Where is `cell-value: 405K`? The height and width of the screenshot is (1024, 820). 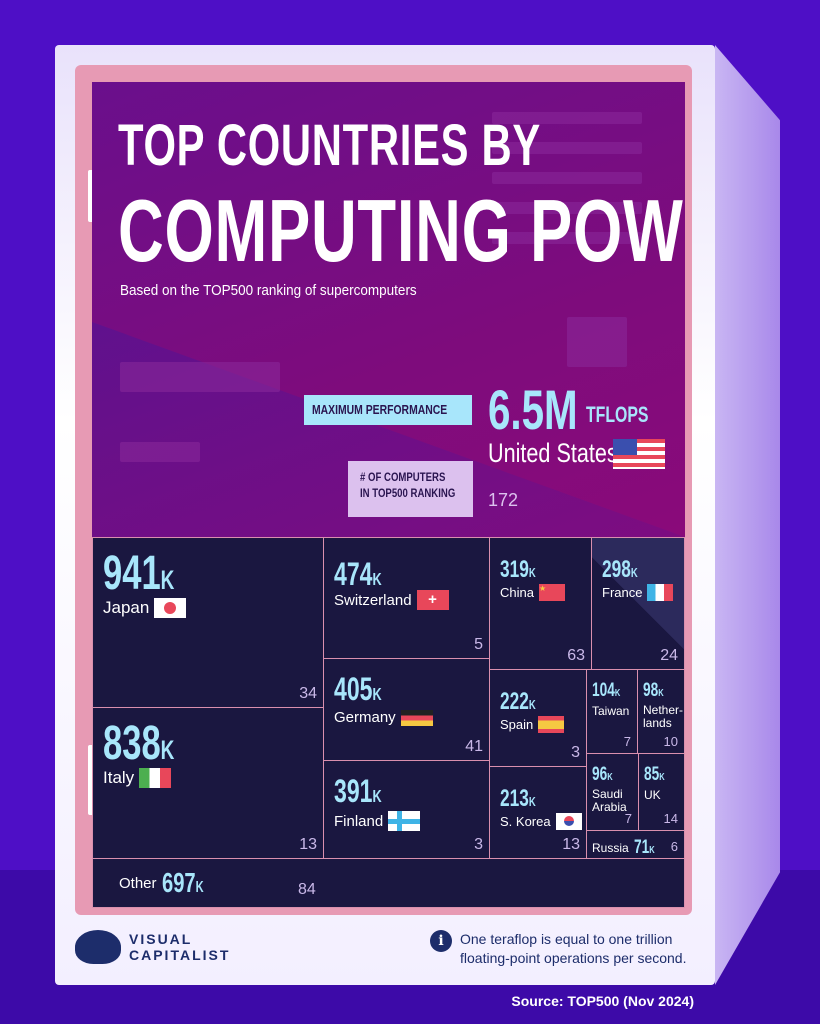
cell-value: 405K is located at coordinates (358, 689).